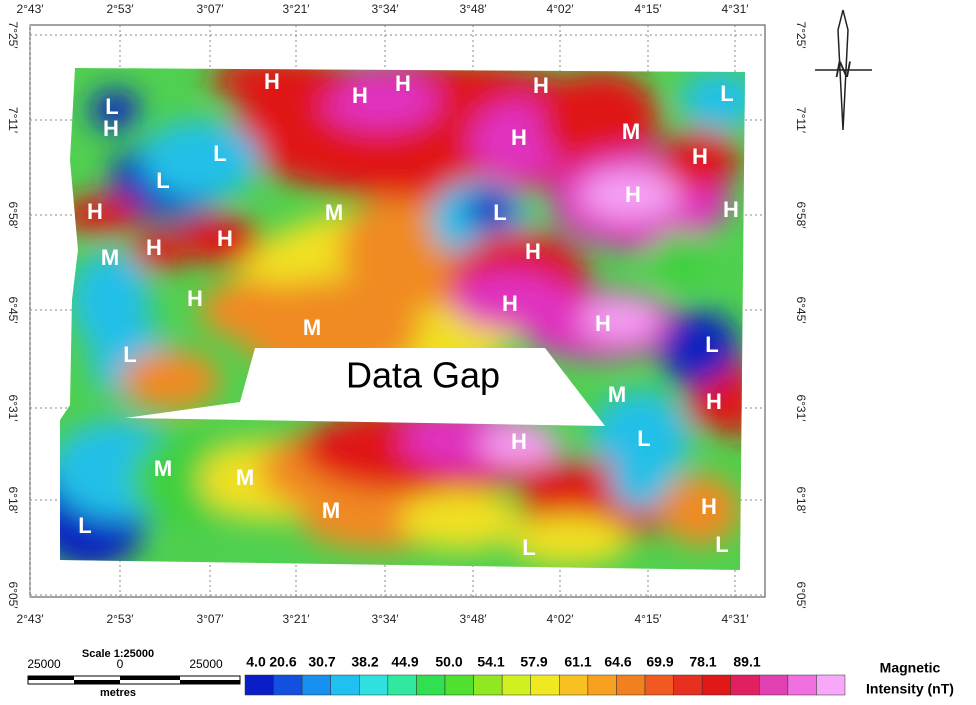  Describe the element at coordinates (617, 662) in the screenshot. I see `colorbar-label: 64.6` at that location.